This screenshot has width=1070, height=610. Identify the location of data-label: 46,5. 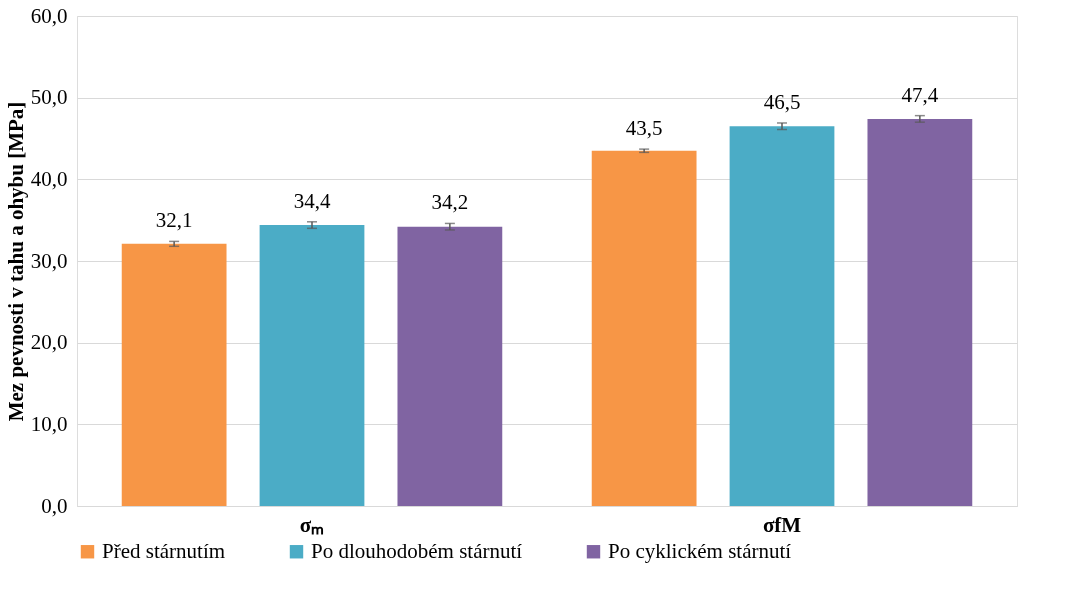
(782, 101).